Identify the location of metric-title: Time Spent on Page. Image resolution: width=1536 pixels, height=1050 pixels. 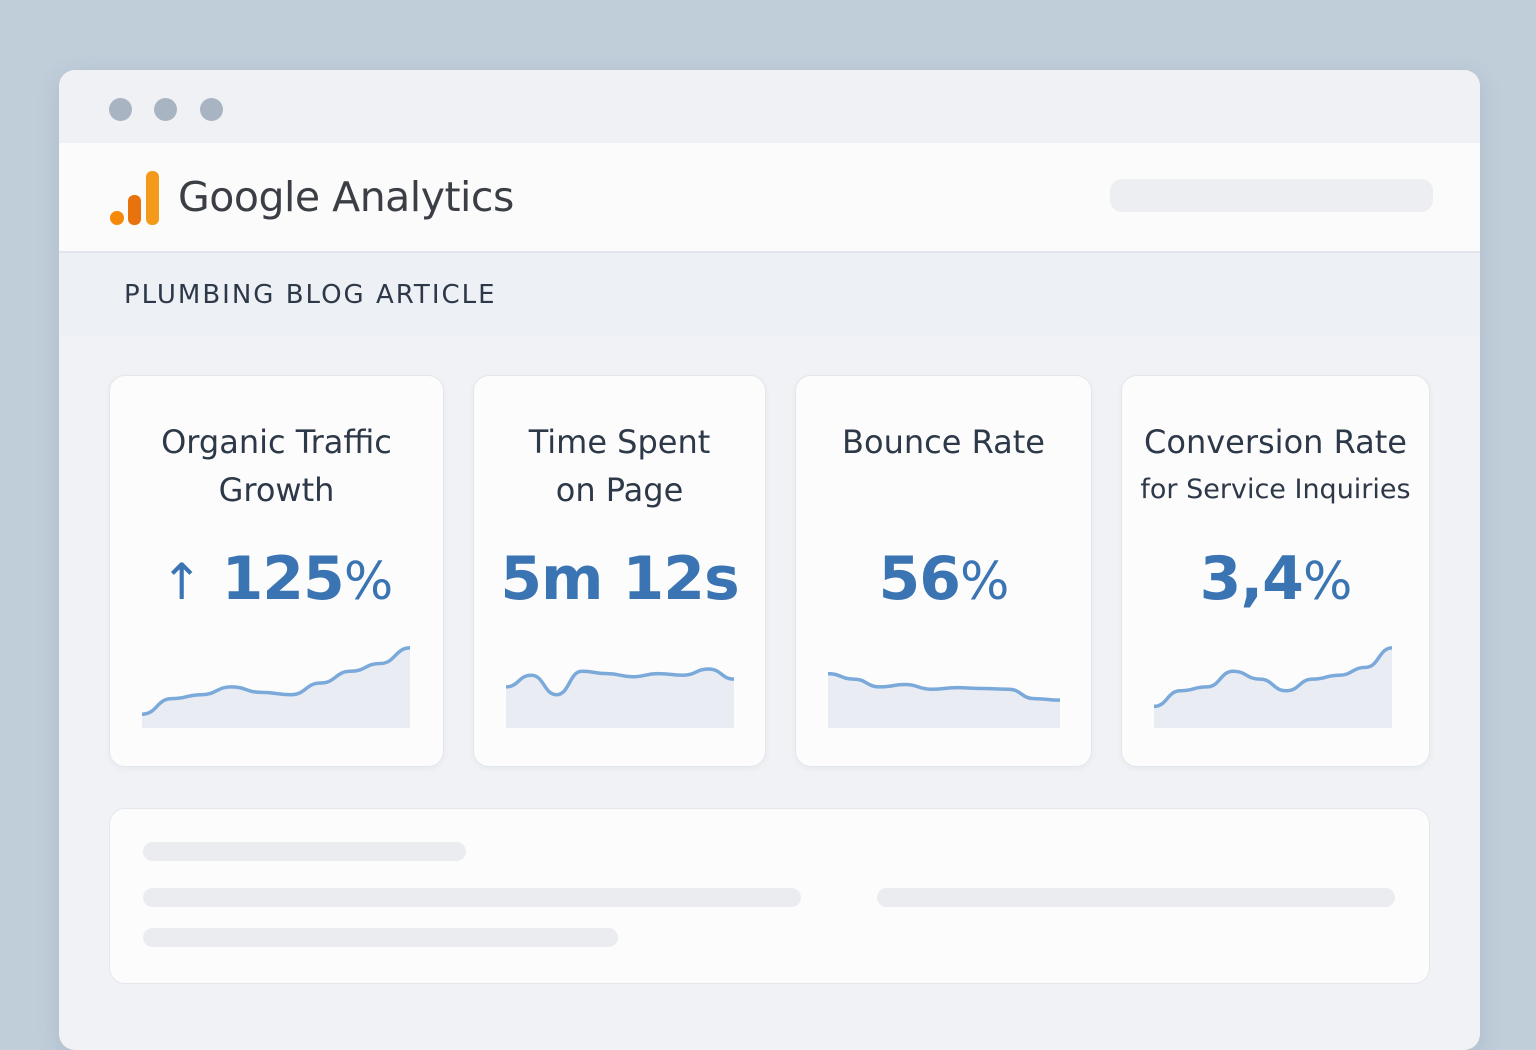
(619, 466).